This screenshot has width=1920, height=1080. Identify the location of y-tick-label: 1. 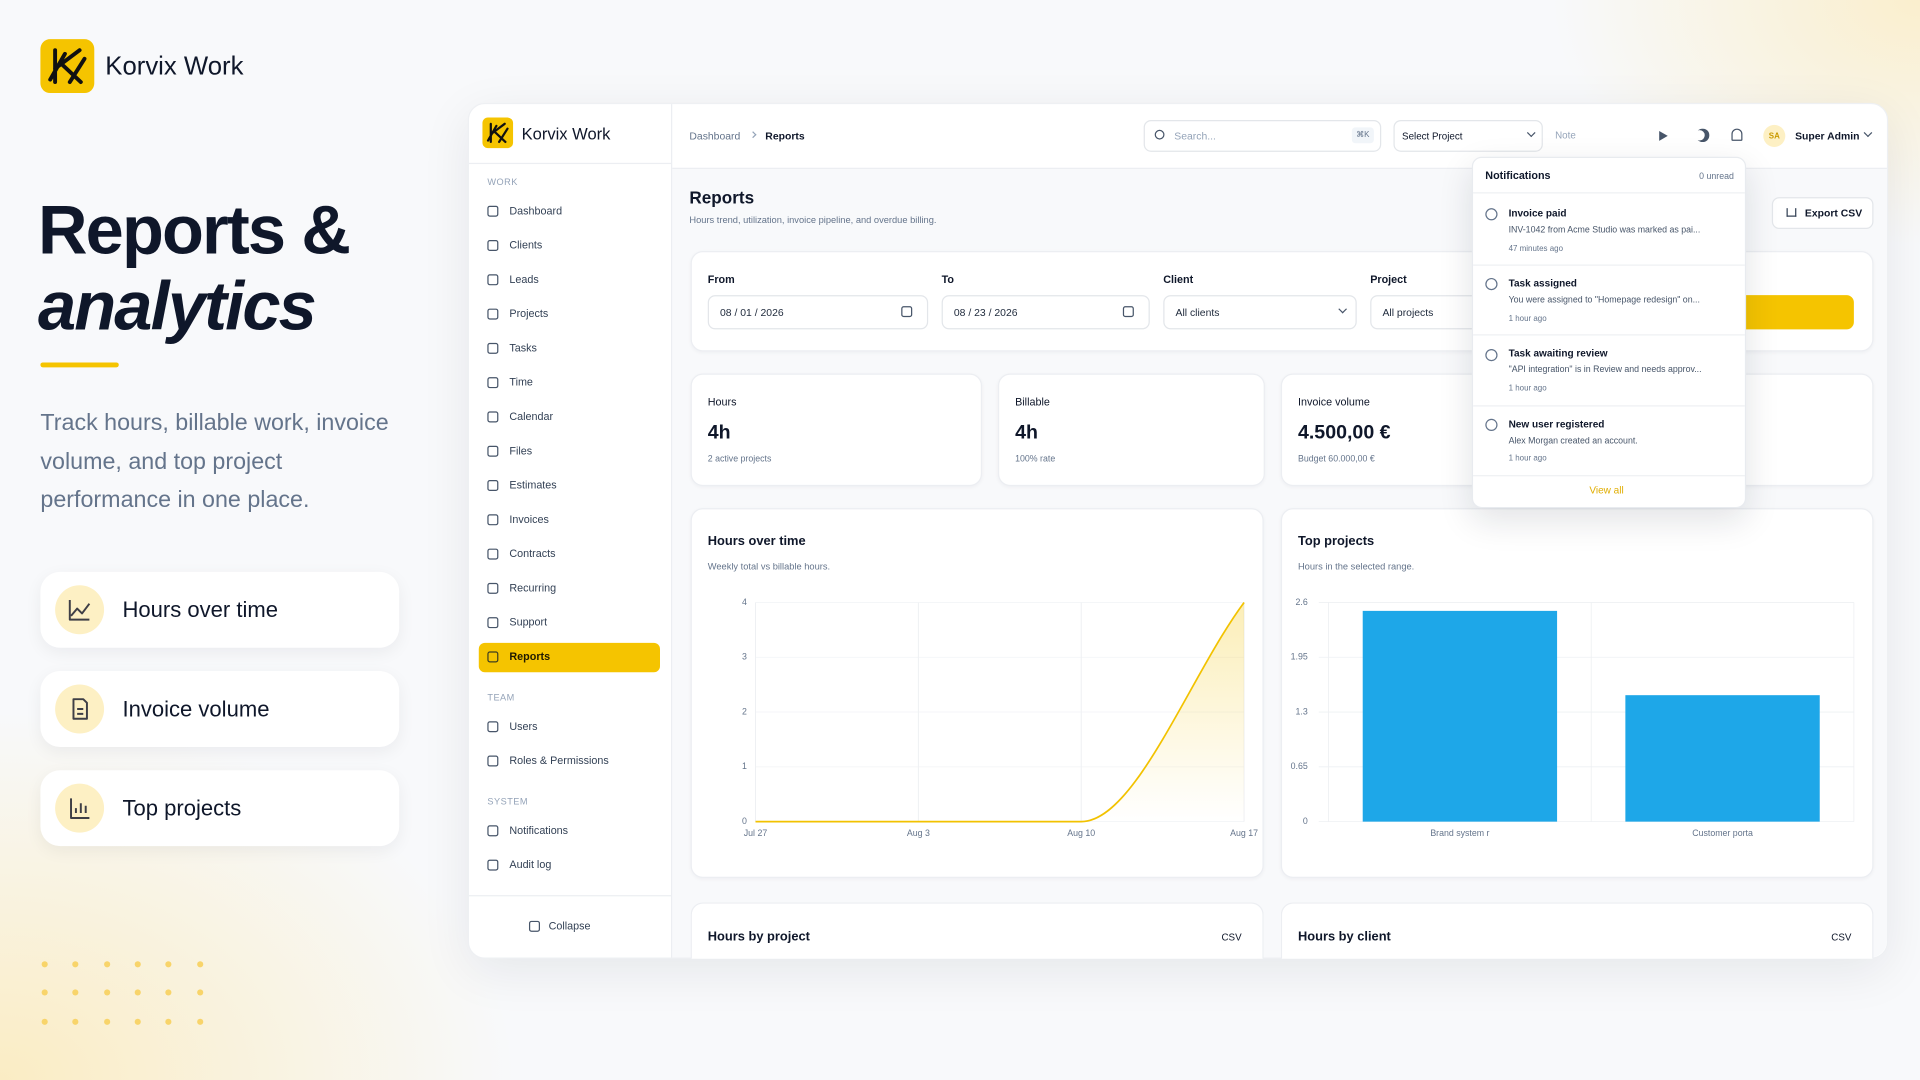
(744, 766).